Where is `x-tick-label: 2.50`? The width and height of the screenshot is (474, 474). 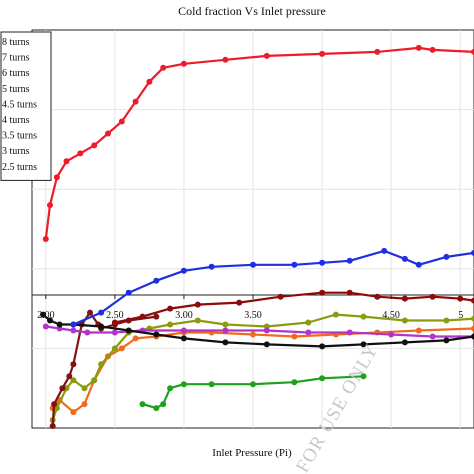 x-tick-label: 2.50 is located at coordinates (115, 315).